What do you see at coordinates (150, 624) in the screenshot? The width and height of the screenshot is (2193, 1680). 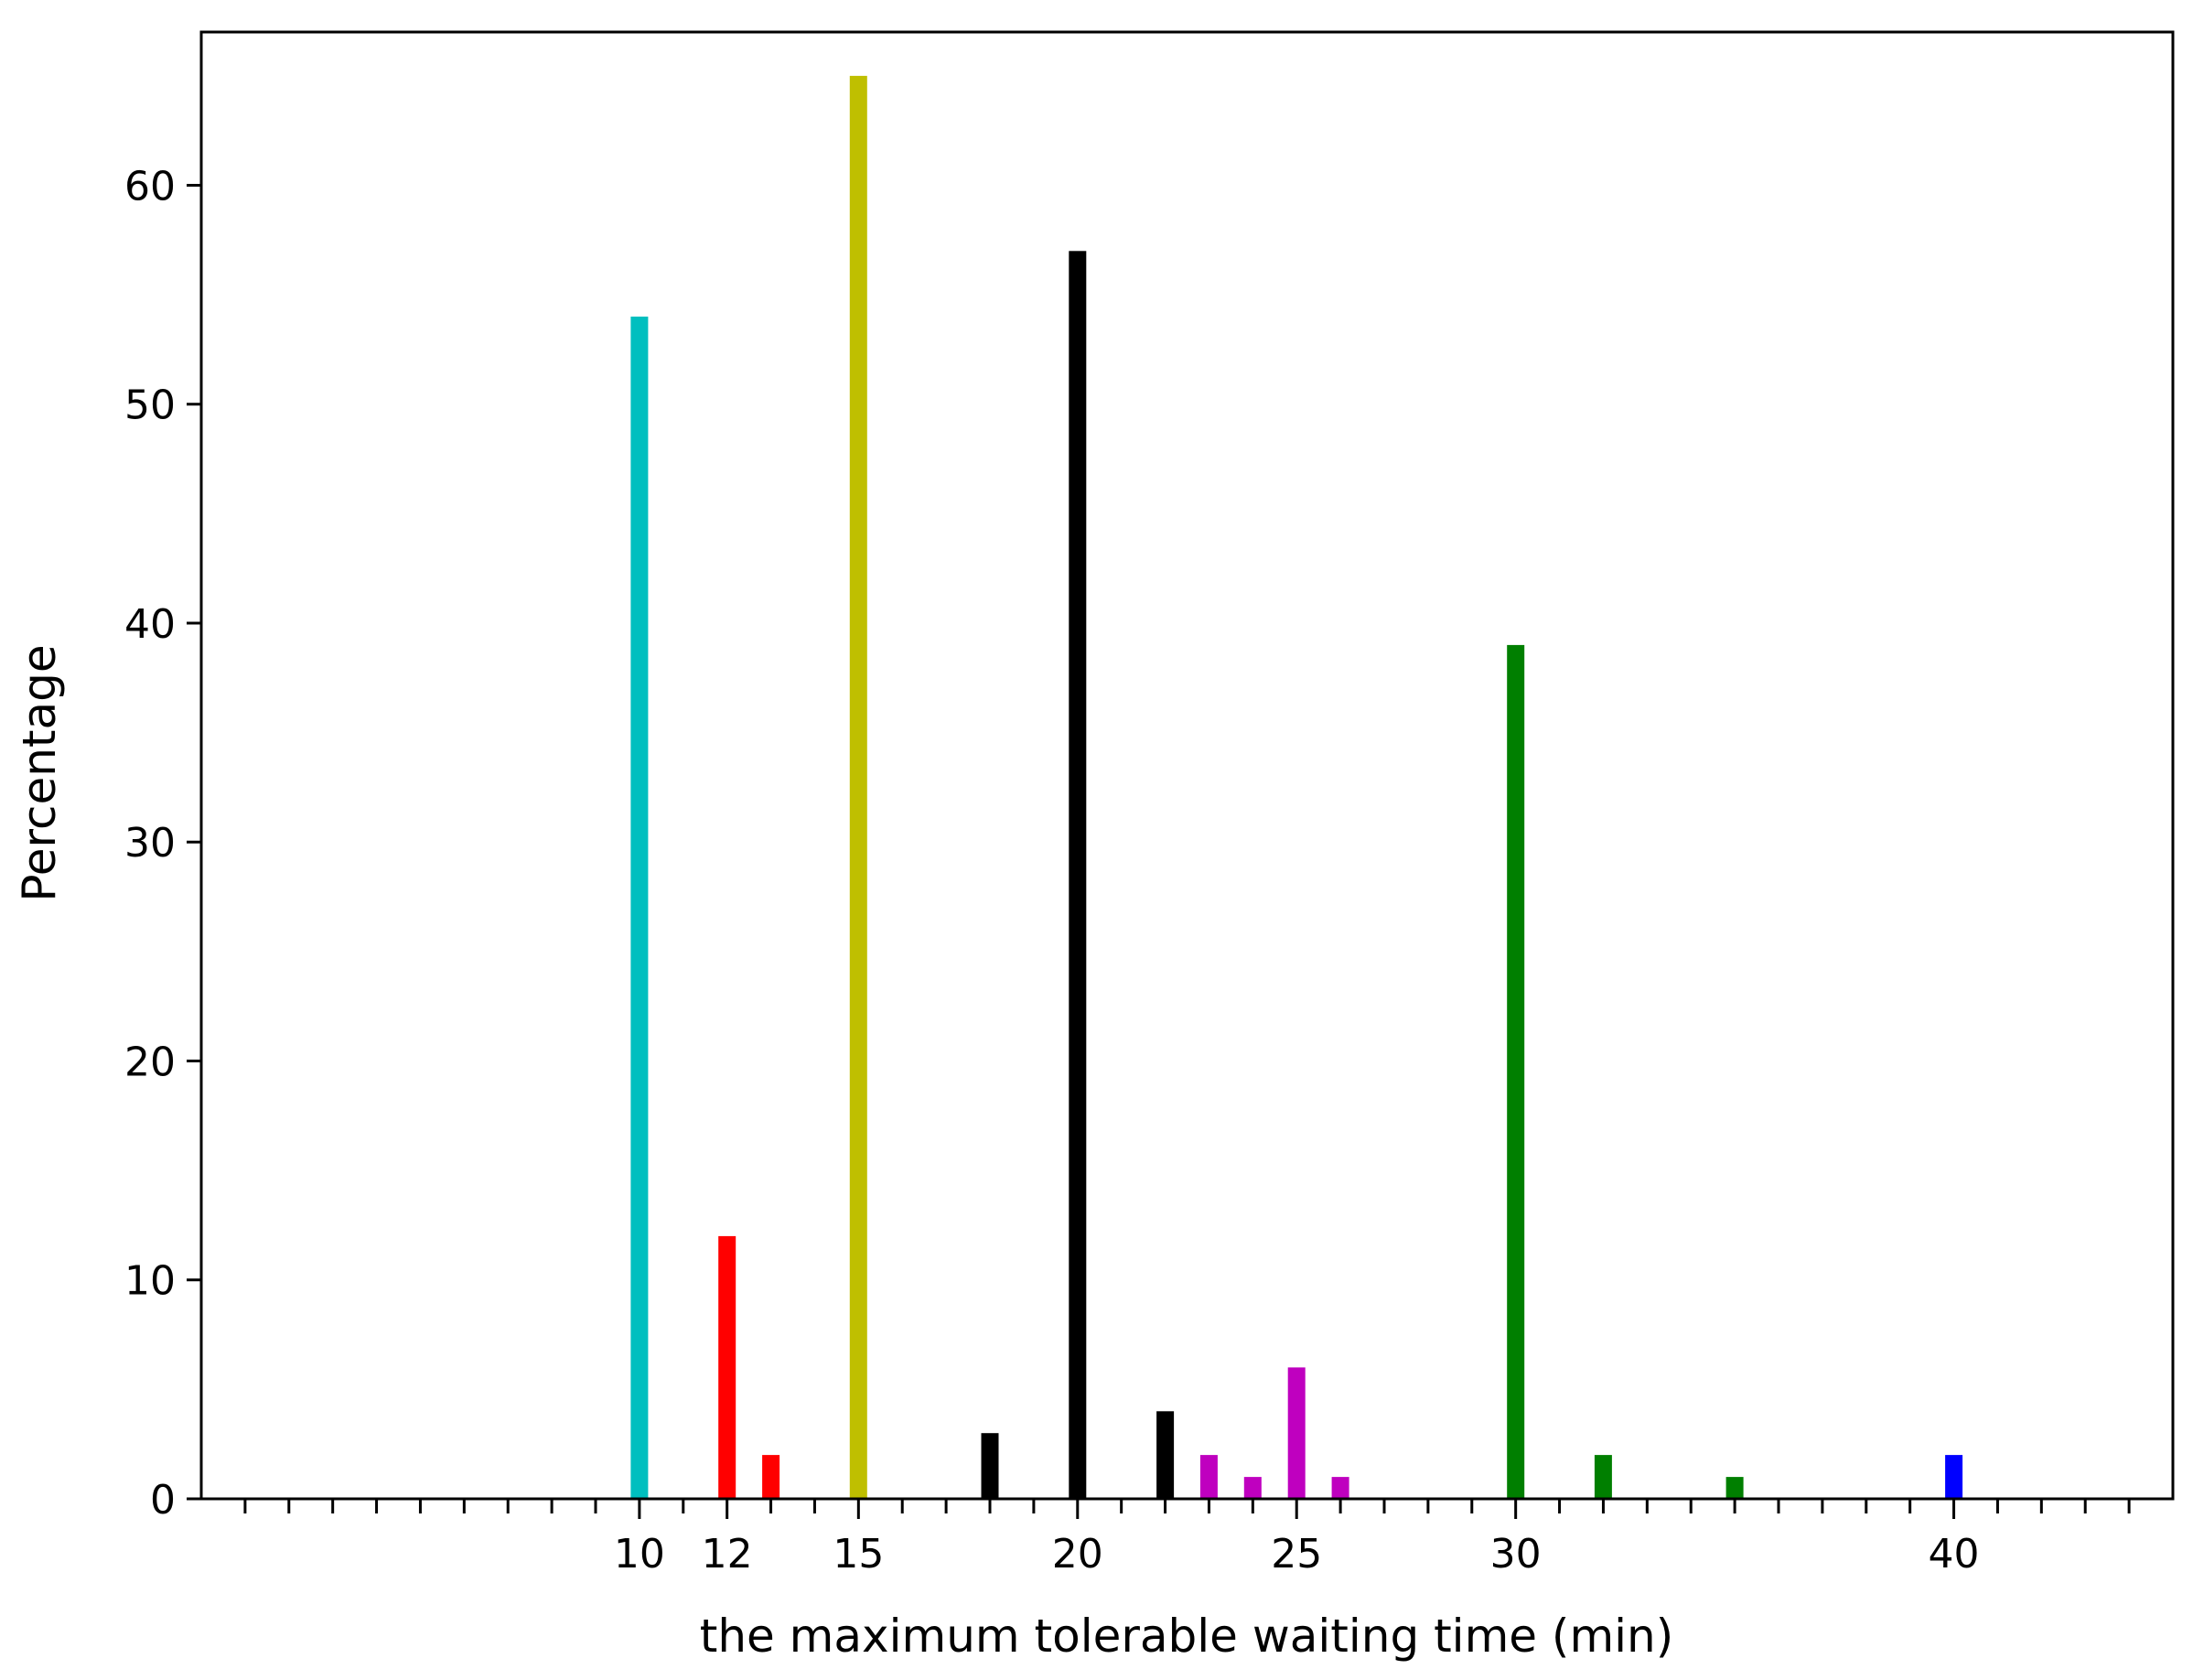 I see `y-tick-label: 40` at bounding box center [150, 624].